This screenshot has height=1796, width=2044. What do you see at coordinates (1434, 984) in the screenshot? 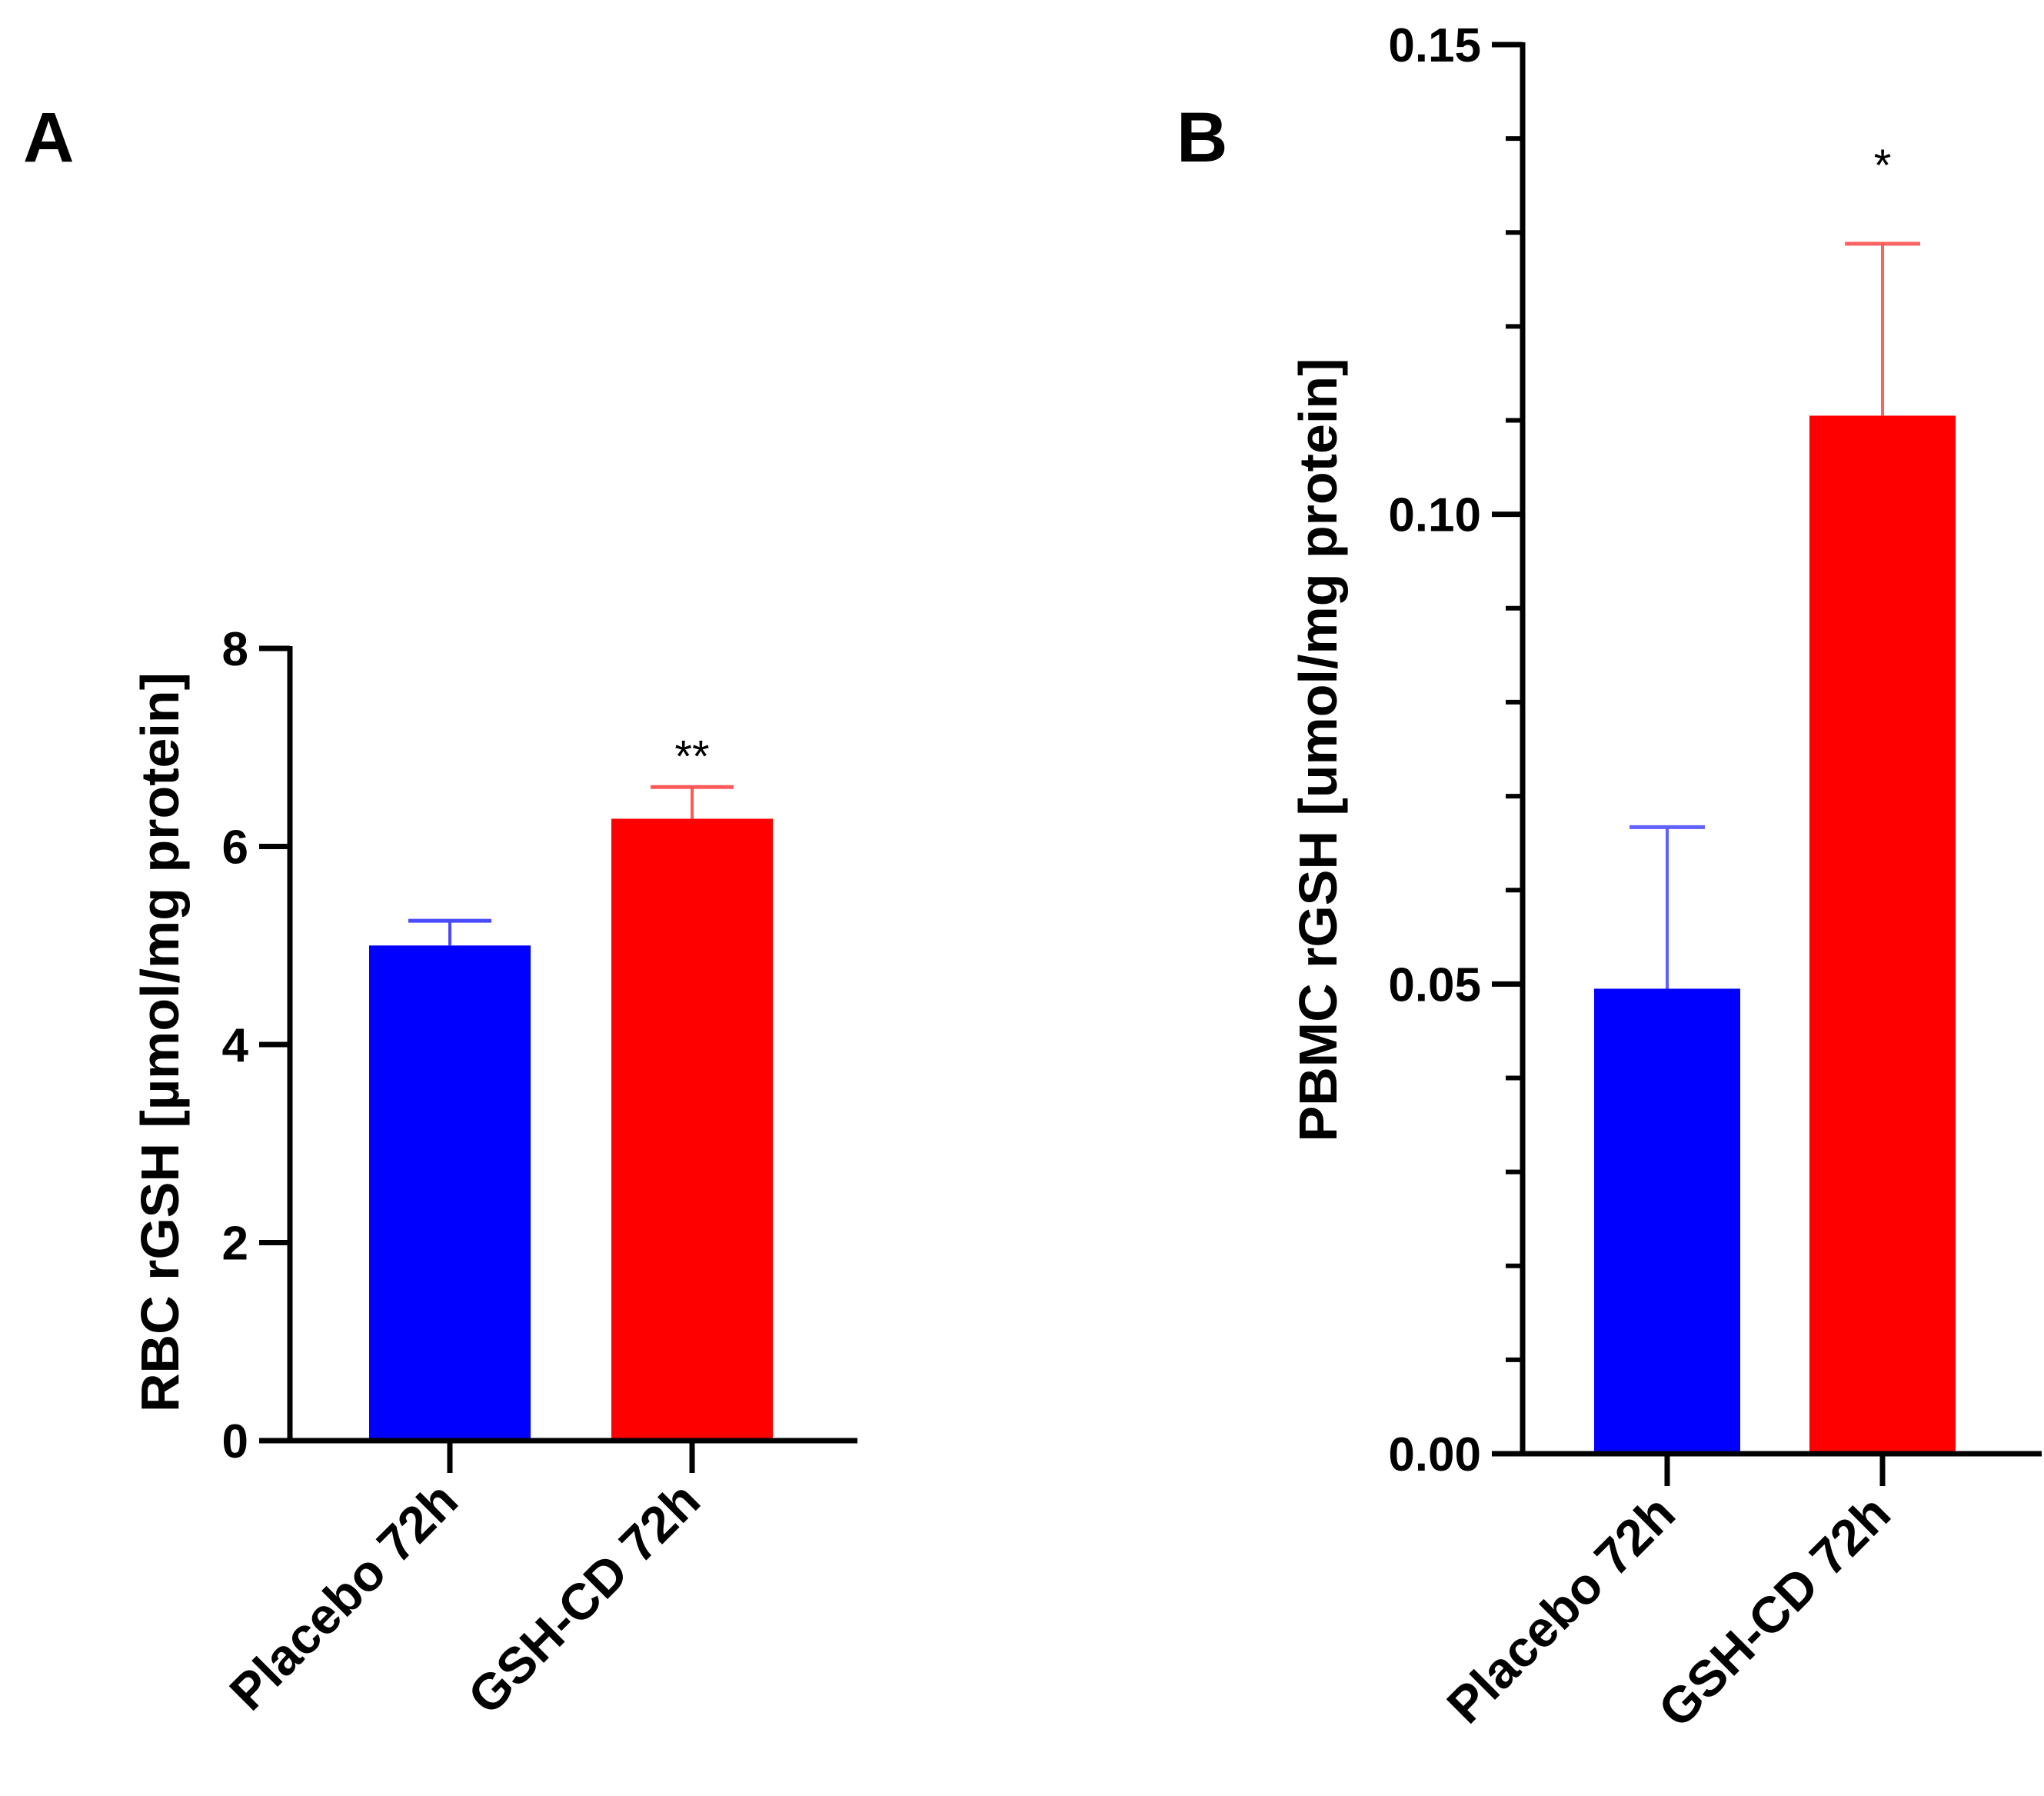
I see `b-y-tick-label-1: 0.05` at bounding box center [1434, 984].